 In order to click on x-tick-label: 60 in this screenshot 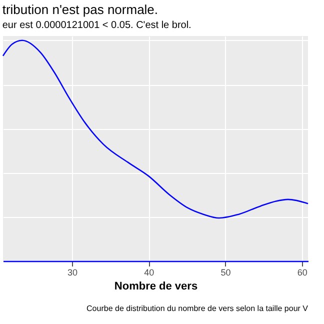, I will do `click(302, 273)`.